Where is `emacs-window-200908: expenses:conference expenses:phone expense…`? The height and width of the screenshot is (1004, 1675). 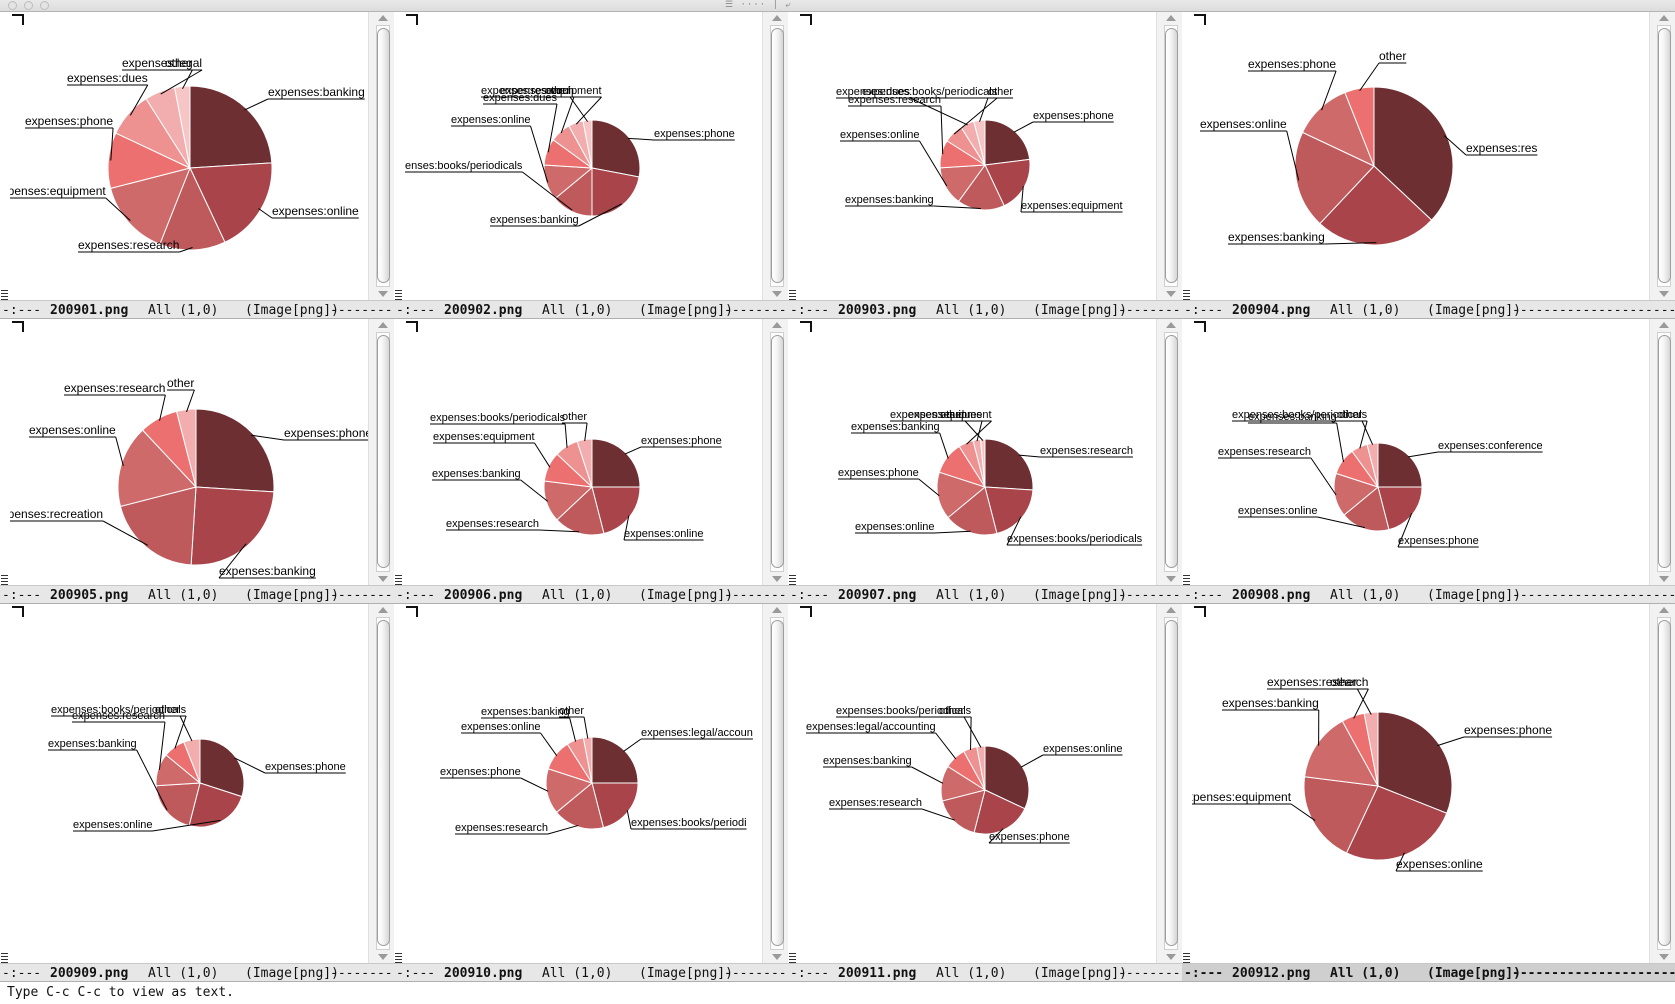 emacs-window-200908: expenses:conference expenses:phone expense… is located at coordinates (1428, 461).